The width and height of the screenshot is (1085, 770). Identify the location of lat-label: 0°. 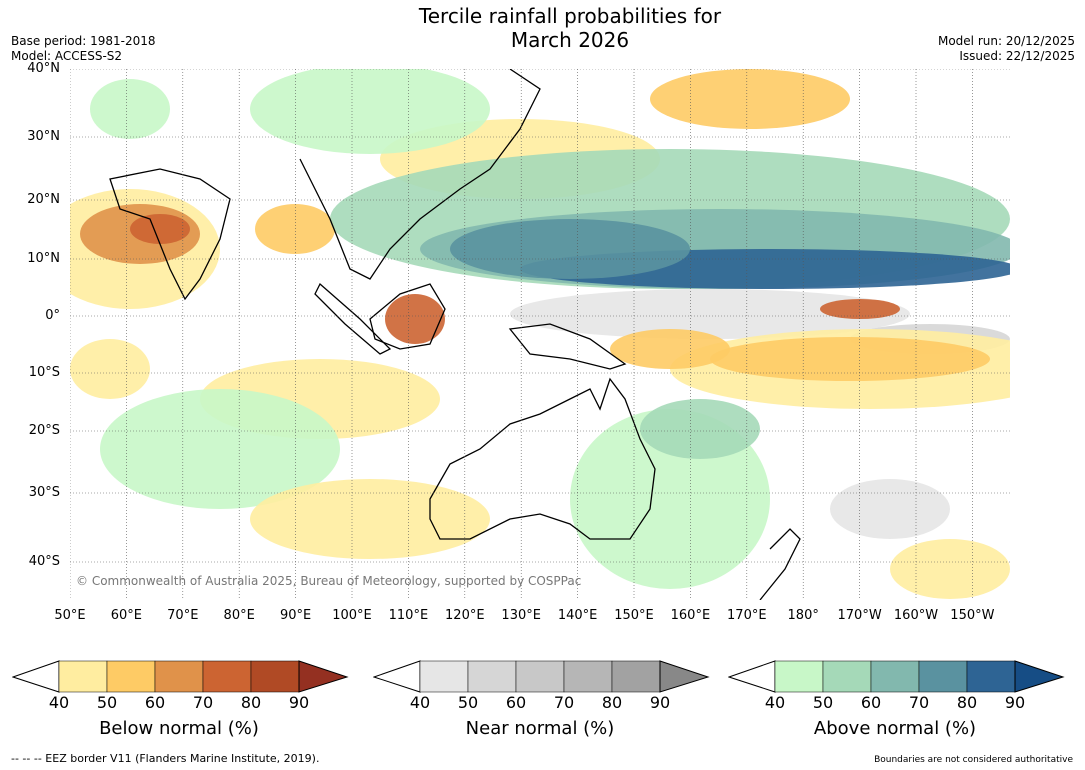
(52, 315).